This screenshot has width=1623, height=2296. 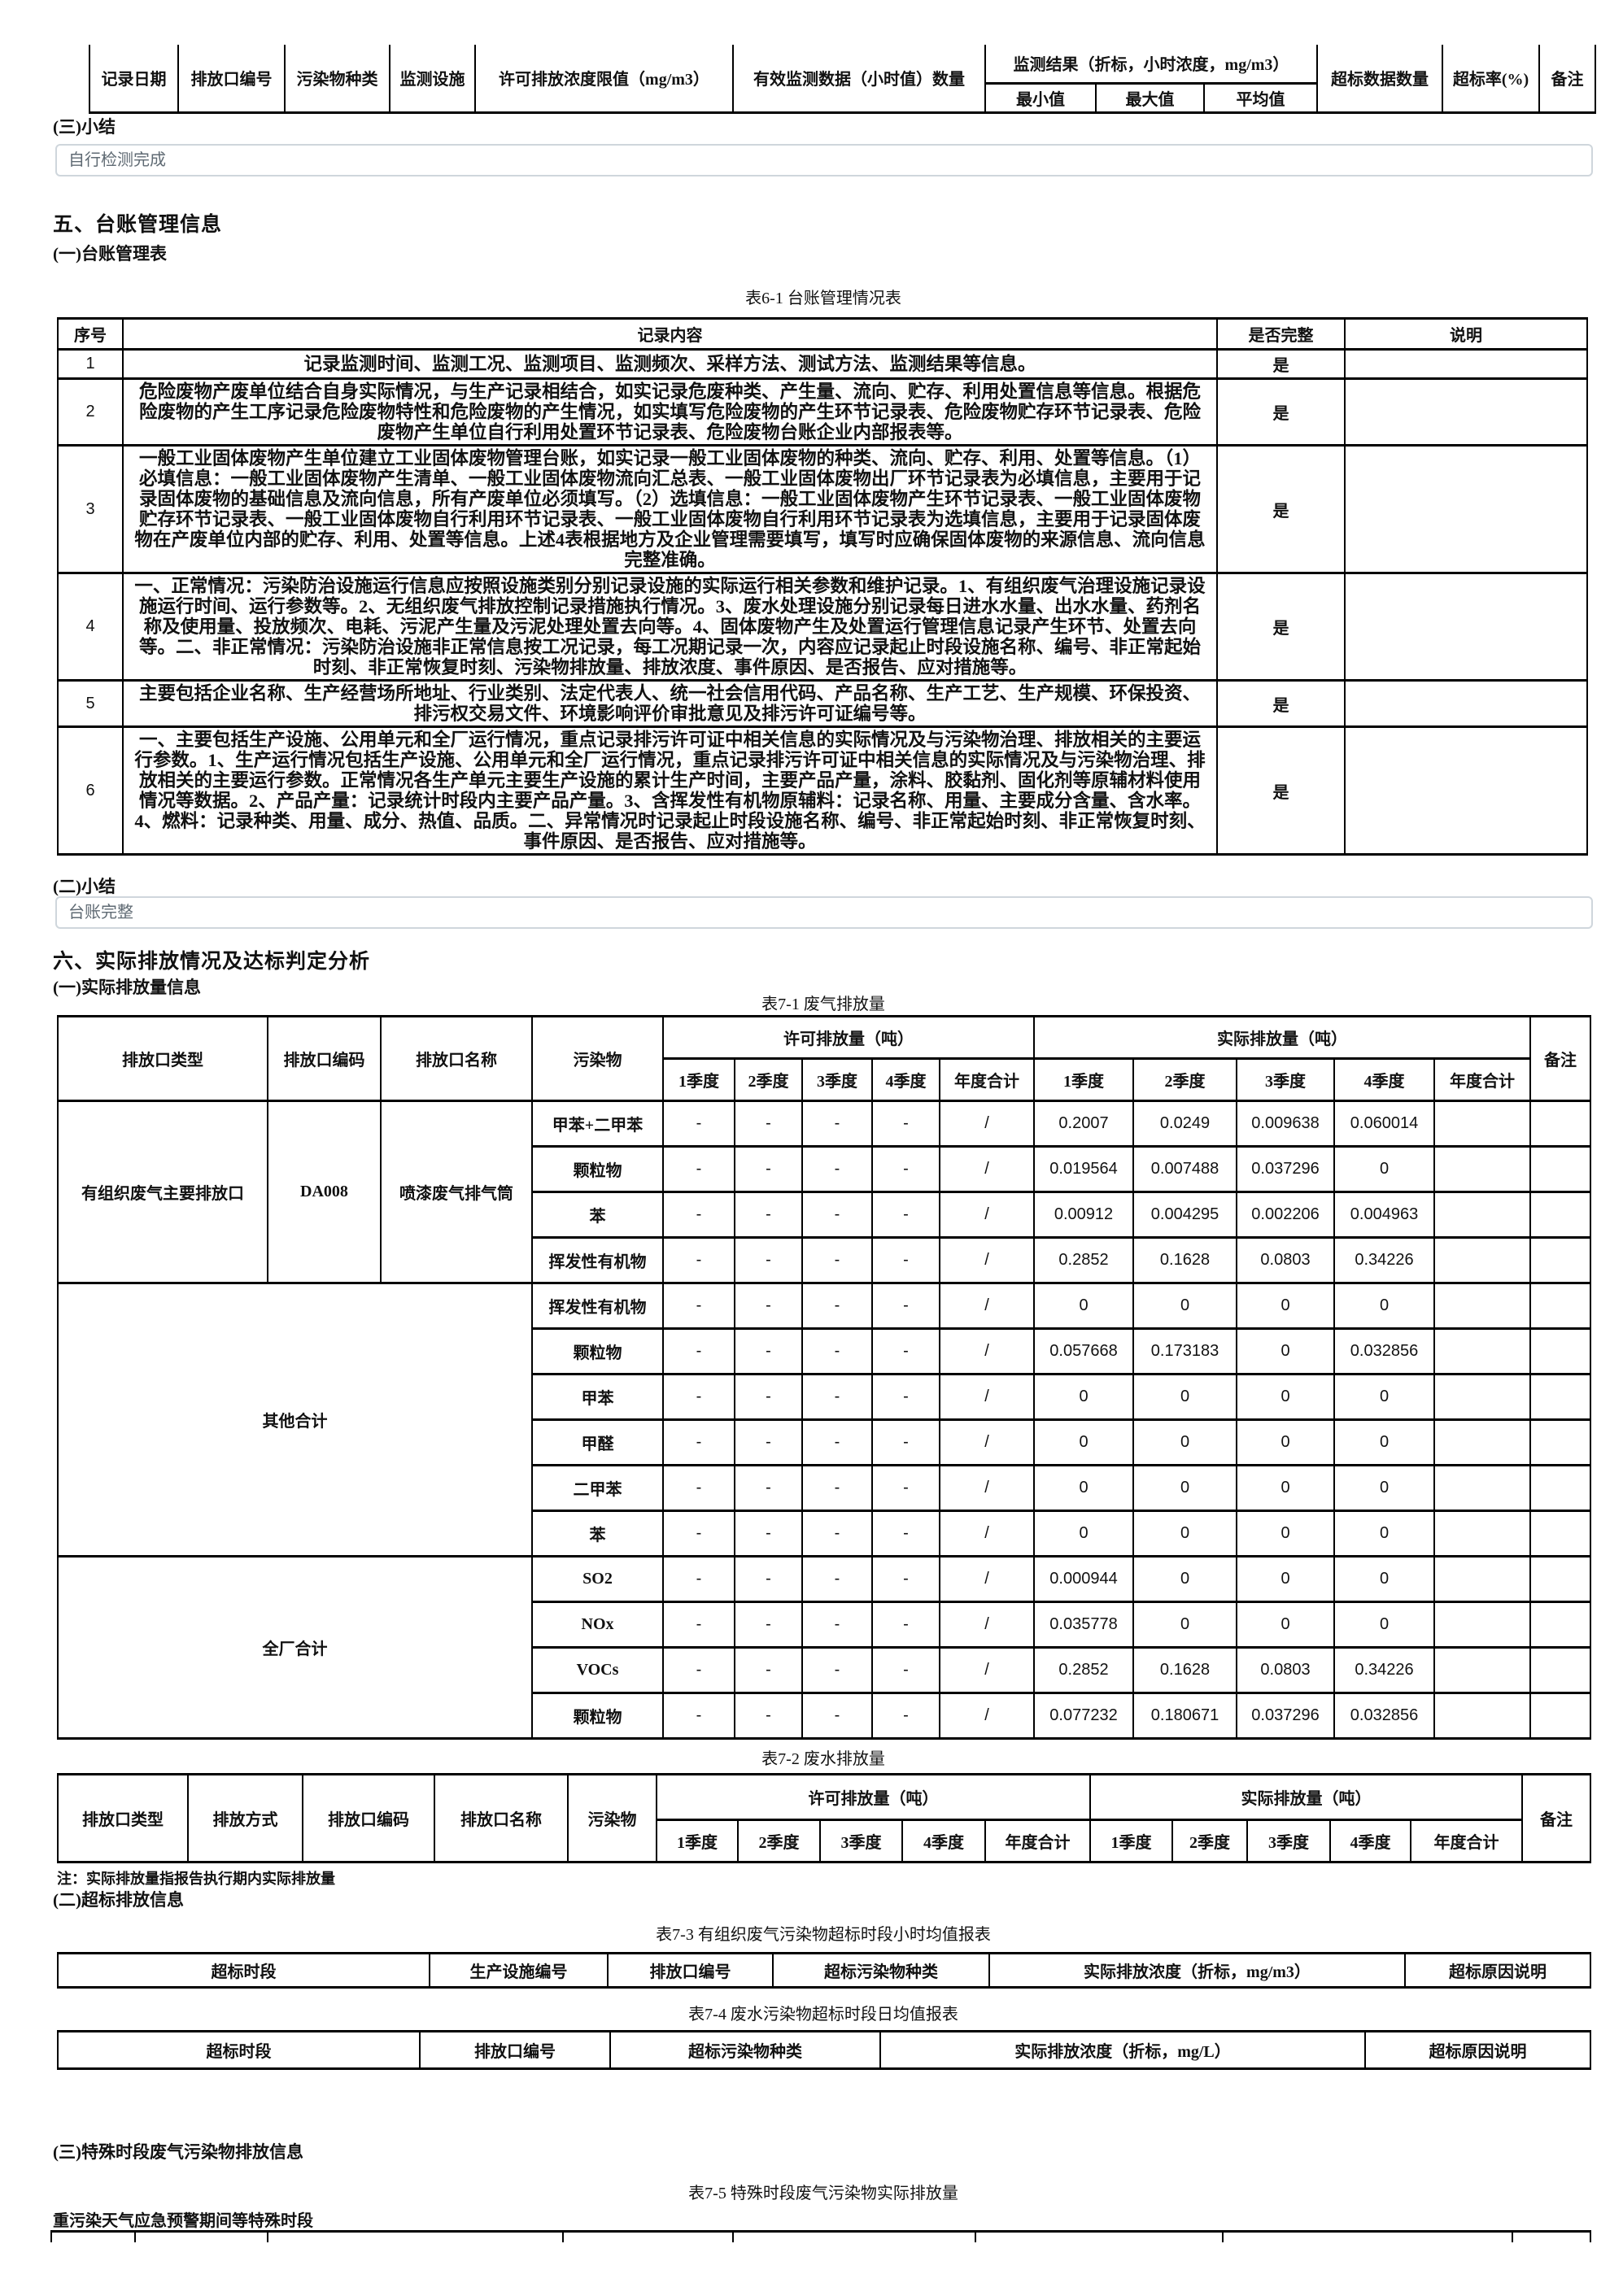 I want to click on table-row: 全厂合计 SO2- - - -/0.000944 0 0 0, so click(x=824, y=1647).